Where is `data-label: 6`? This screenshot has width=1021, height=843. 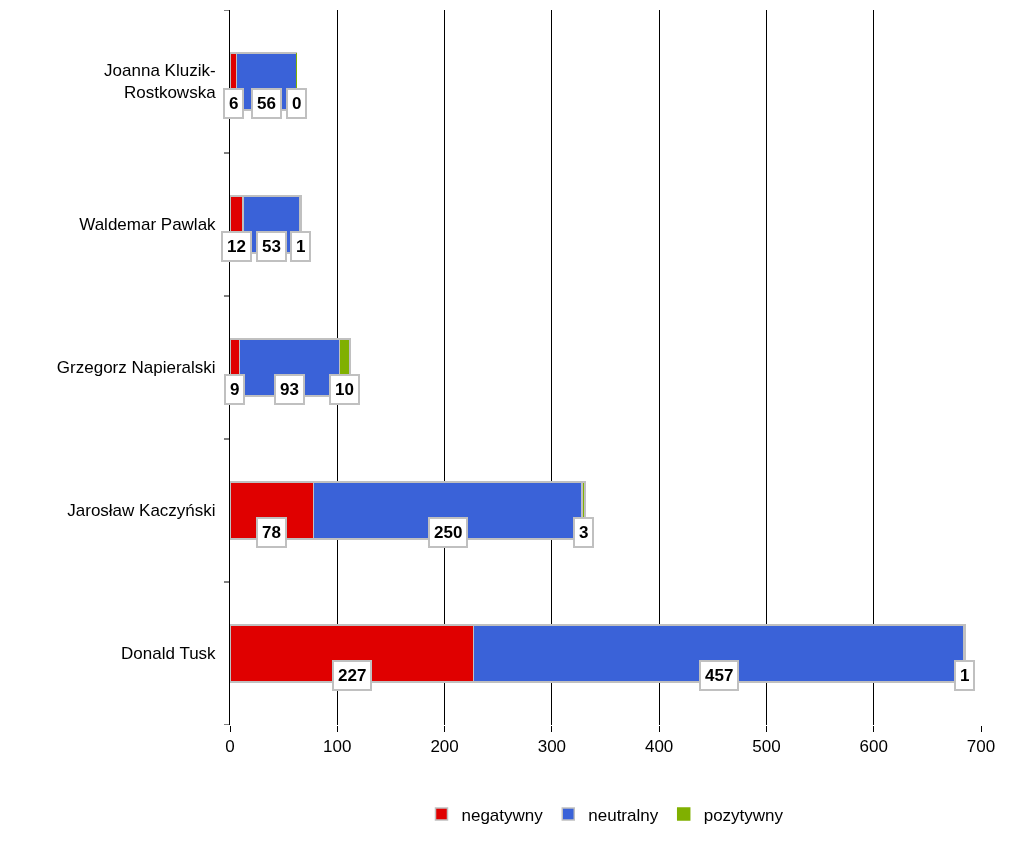 data-label: 6 is located at coordinates (234, 103).